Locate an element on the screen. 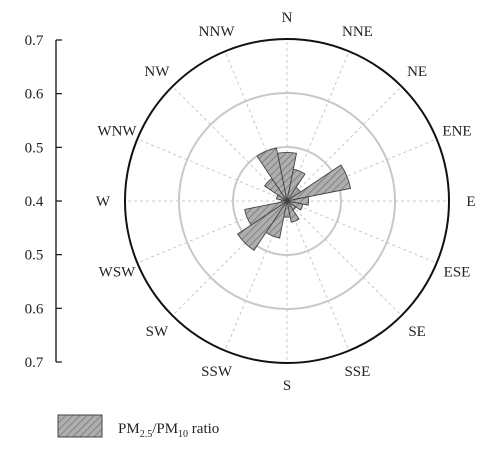 This screenshot has width=500, height=459. bar-ene is located at coordinates (319, 183).